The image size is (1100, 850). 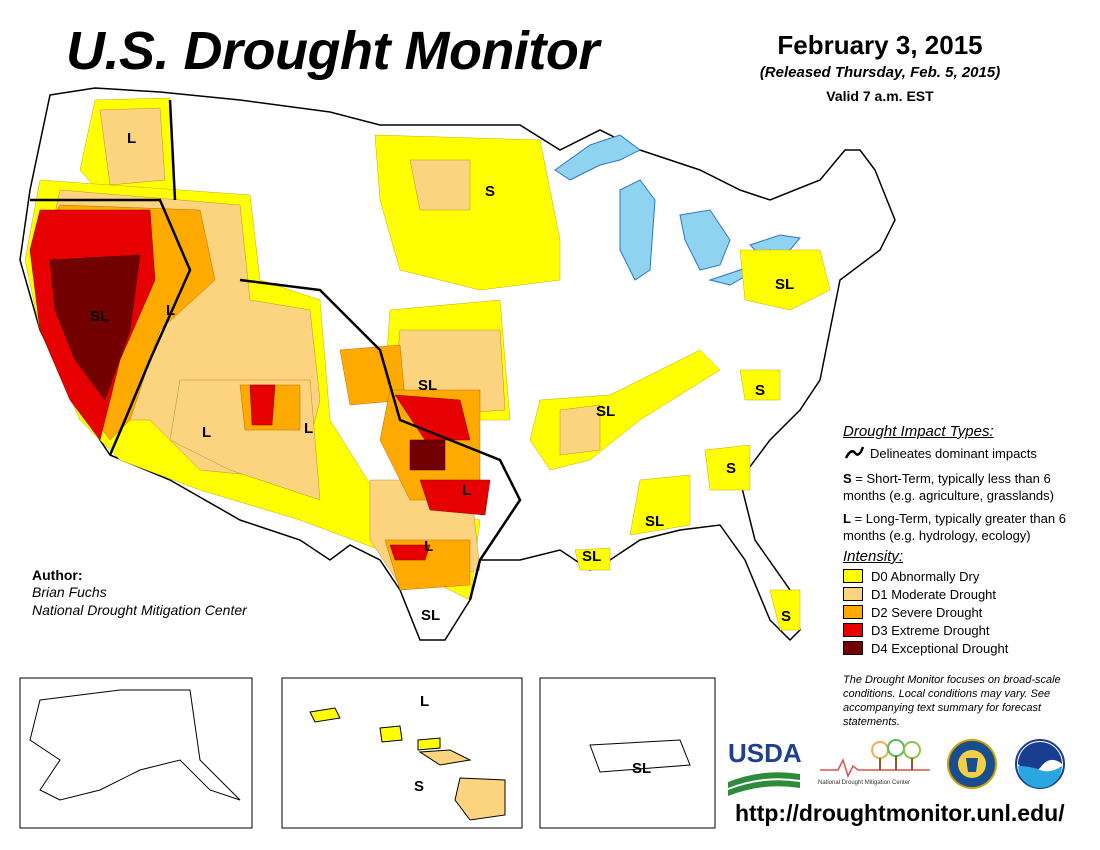 I want to click on legend-label: D3 Extreme Drought, so click(x=930, y=630).